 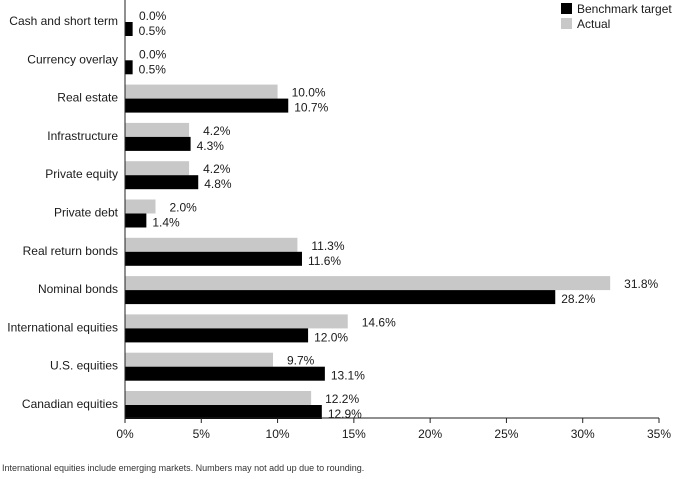 I want to click on value-label-benchmark-nominal-bonds: 28.2%, so click(x=578, y=299).